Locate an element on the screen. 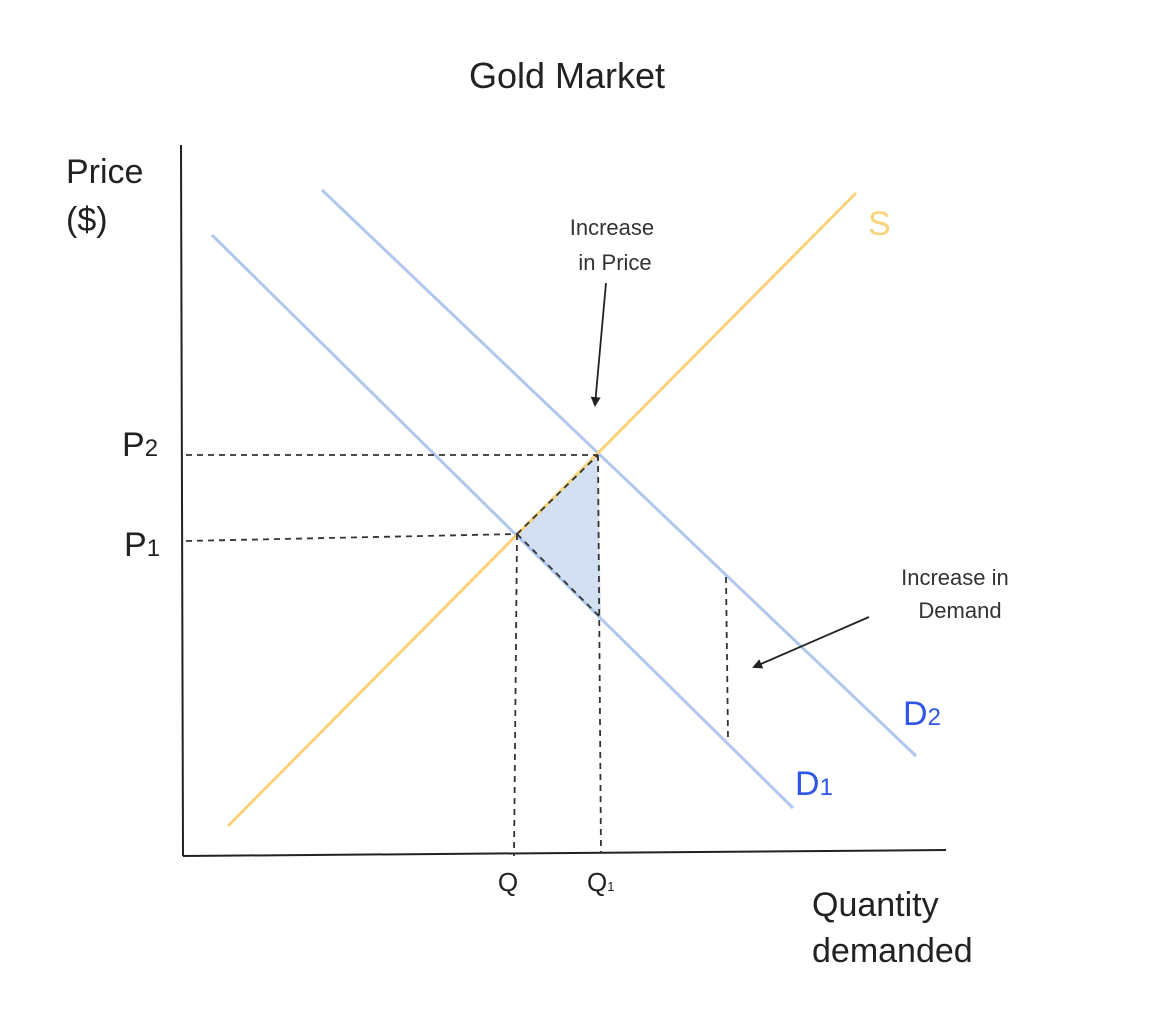 This screenshot has width=1152, height=1020. price-label-p2: P2 is located at coordinates (140, 445).